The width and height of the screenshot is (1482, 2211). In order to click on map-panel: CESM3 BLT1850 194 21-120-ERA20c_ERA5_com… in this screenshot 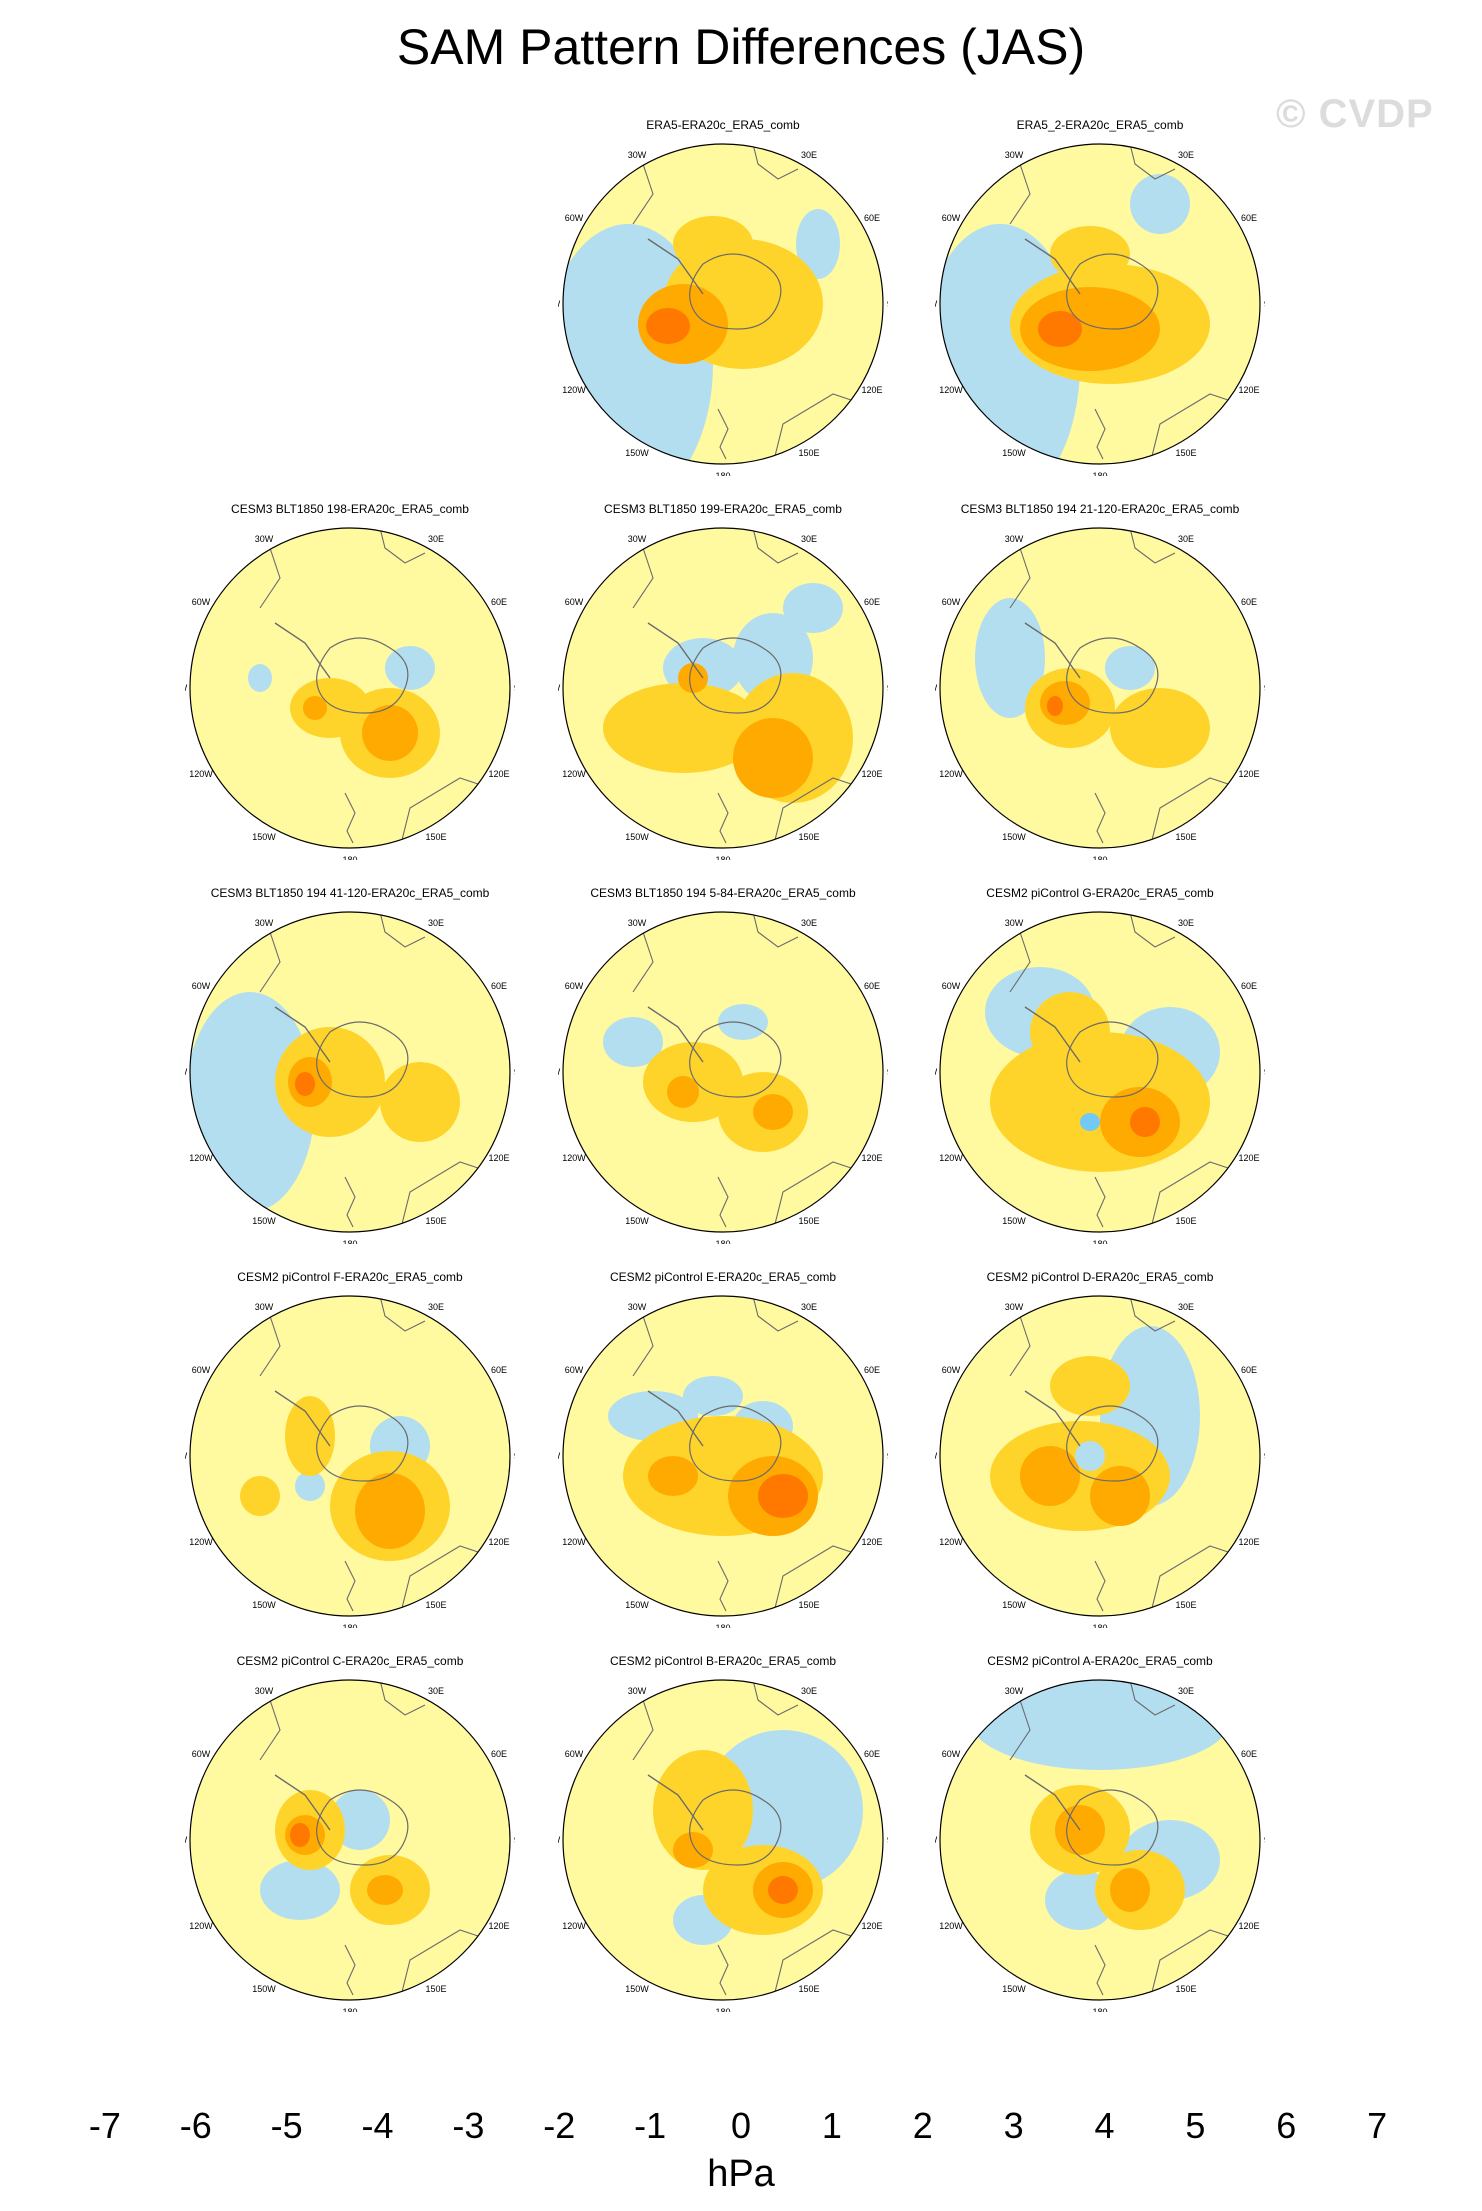, I will do `click(1100, 681)`.